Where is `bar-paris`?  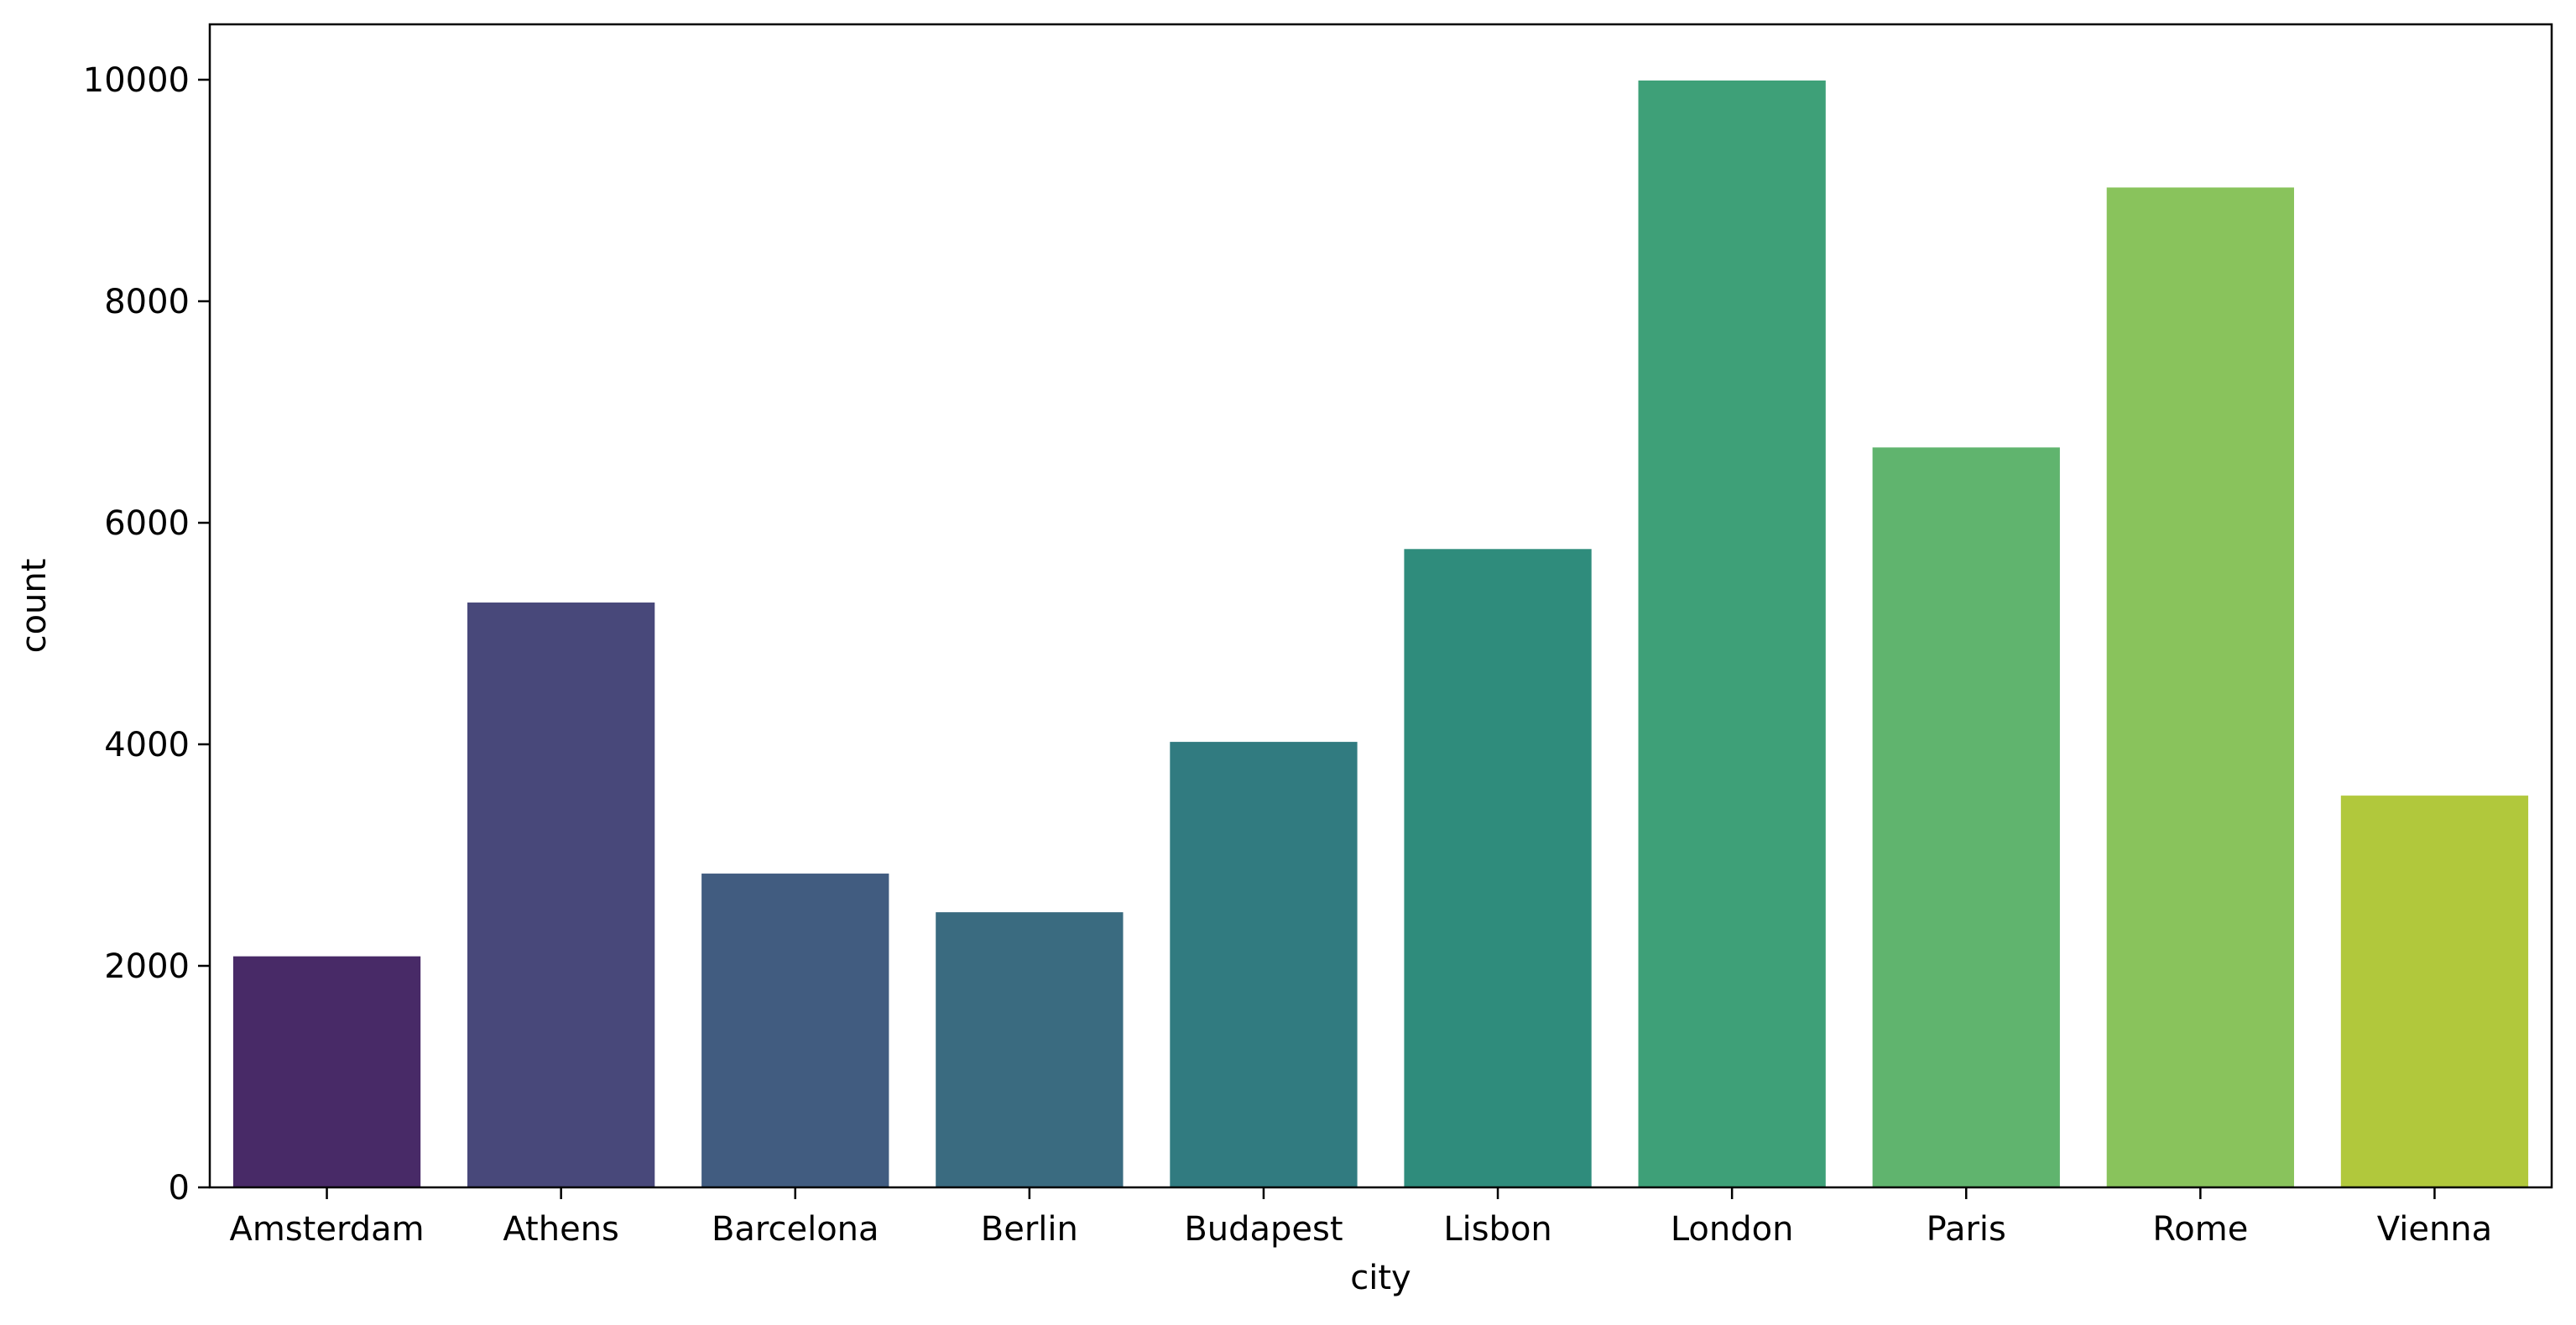 bar-paris is located at coordinates (1966, 817).